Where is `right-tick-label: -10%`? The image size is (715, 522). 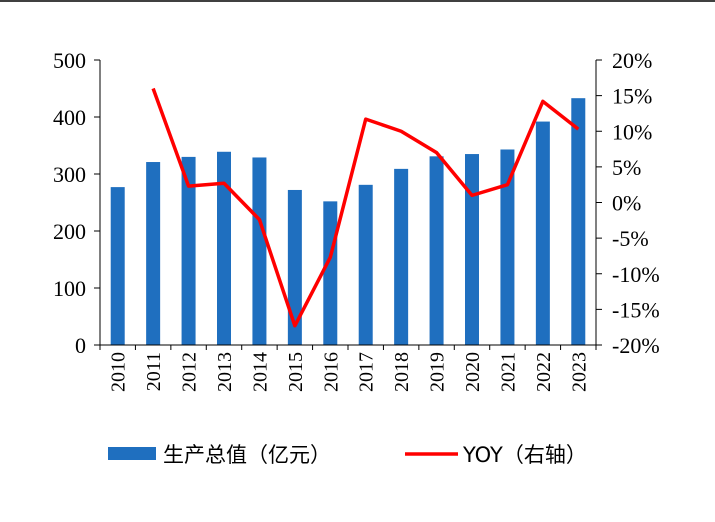
right-tick-label: -10% is located at coordinates (636, 274).